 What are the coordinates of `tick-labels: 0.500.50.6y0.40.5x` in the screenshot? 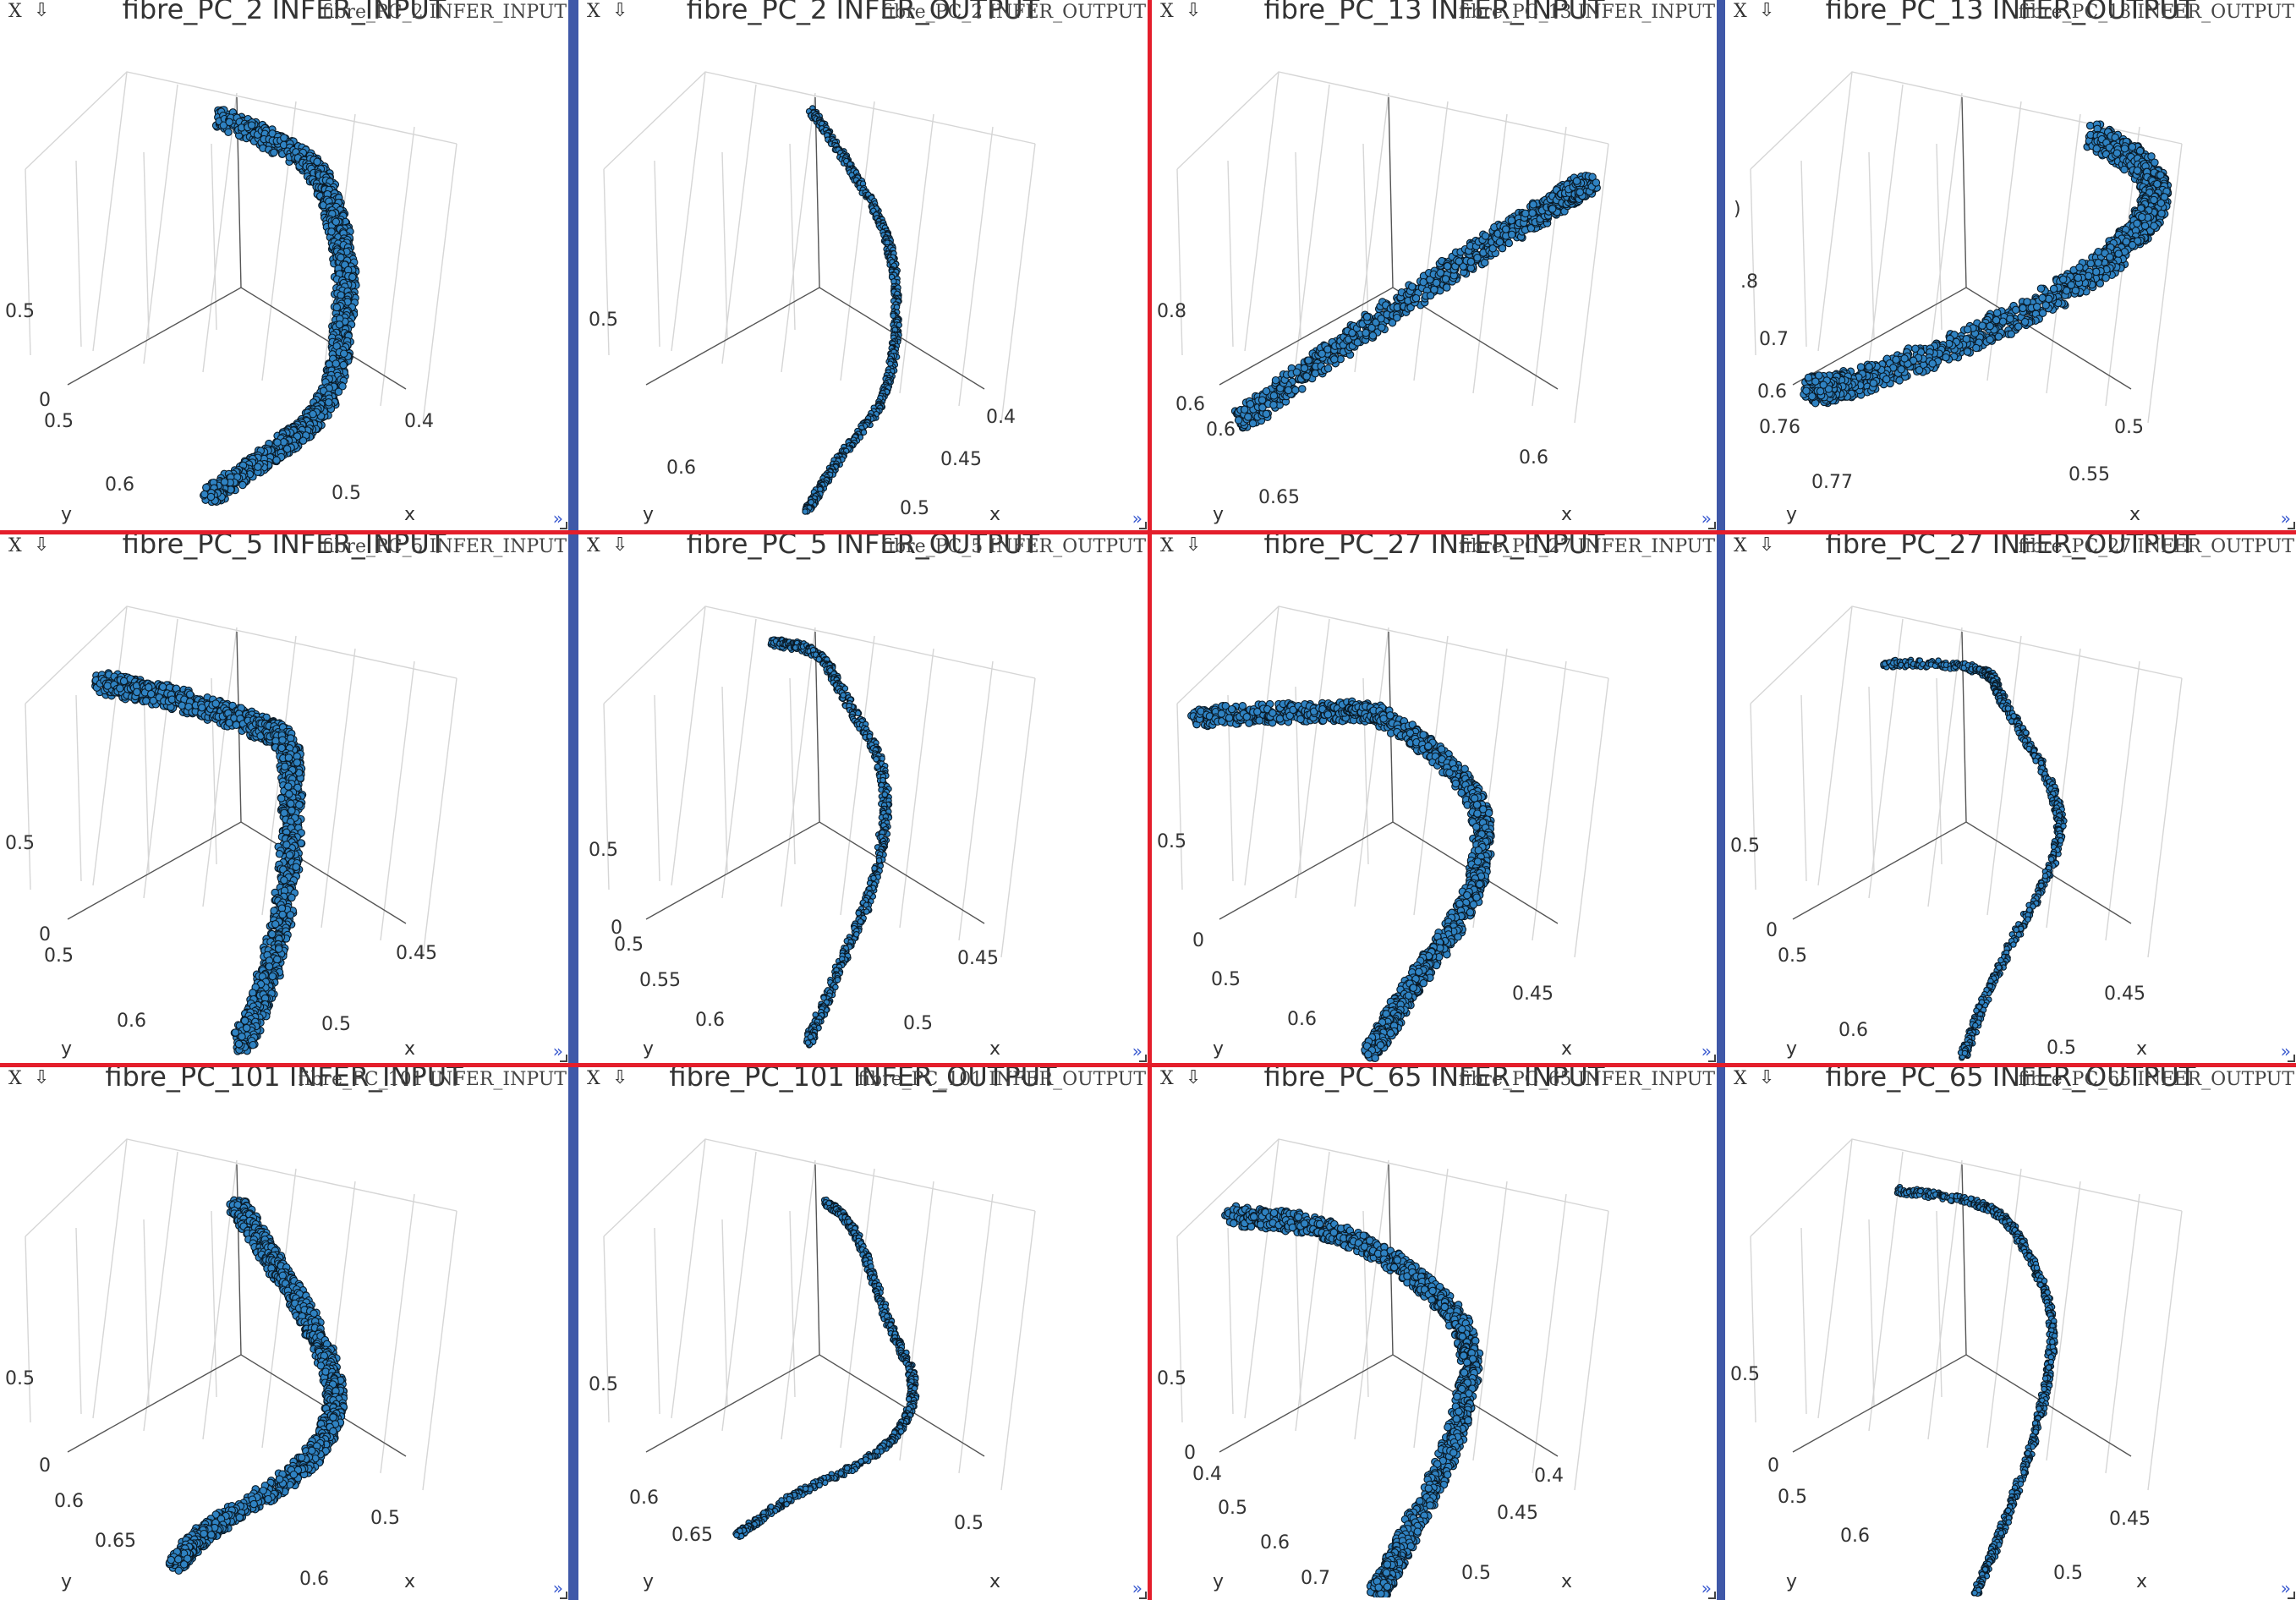 It's located at (220, 413).